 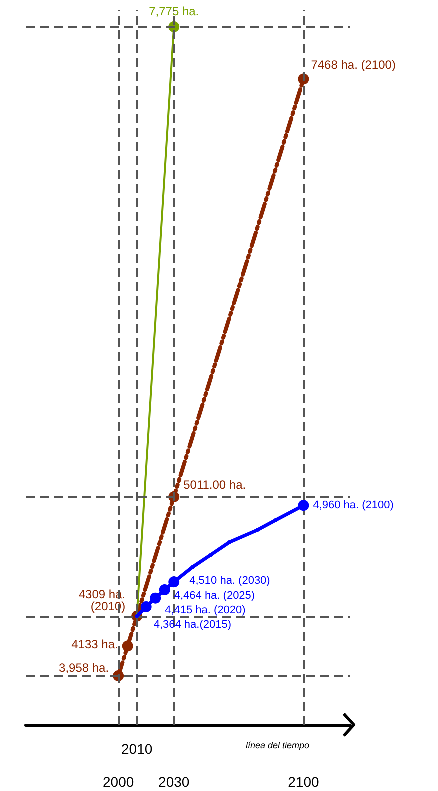 What do you see at coordinates (193, 624) in the screenshot?
I see `data-label: 4,364 ha.(2015)` at bounding box center [193, 624].